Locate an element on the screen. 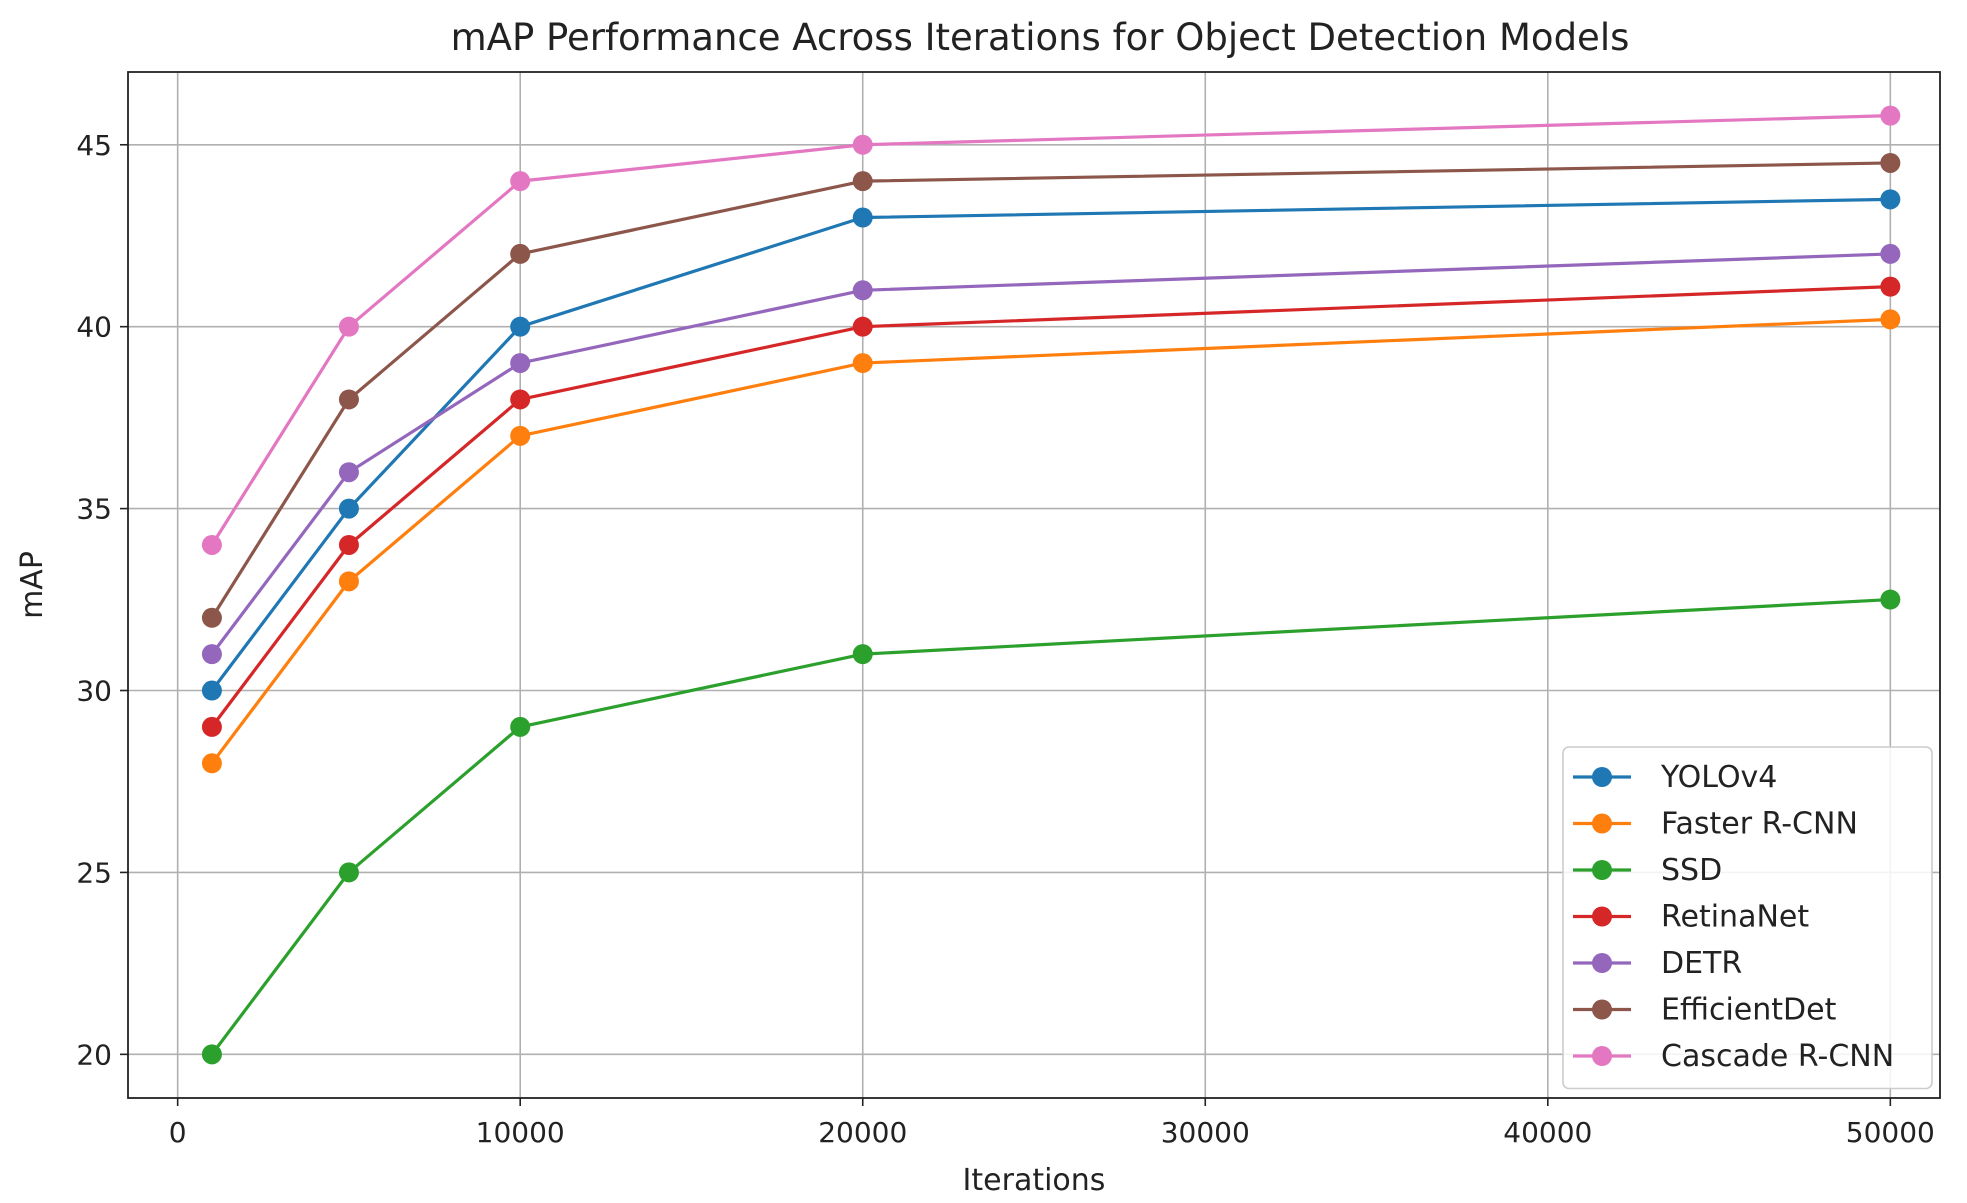 The width and height of the screenshot is (1967, 1203). y-tick-label: 35 is located at coordinates (94, 509).